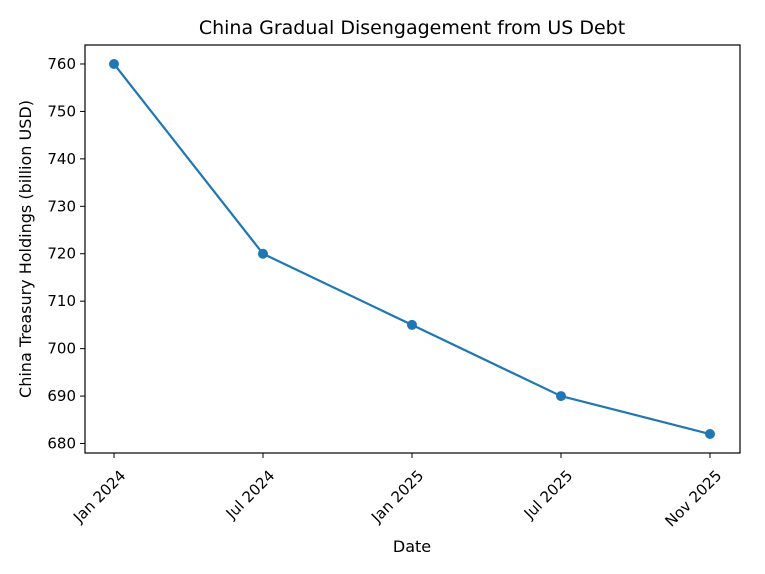 The width and height of the screenshot is (765, 574). Describe the element at coordinates (61, 444) in the screenshot. I see `y-tick-label: 680` at that location.